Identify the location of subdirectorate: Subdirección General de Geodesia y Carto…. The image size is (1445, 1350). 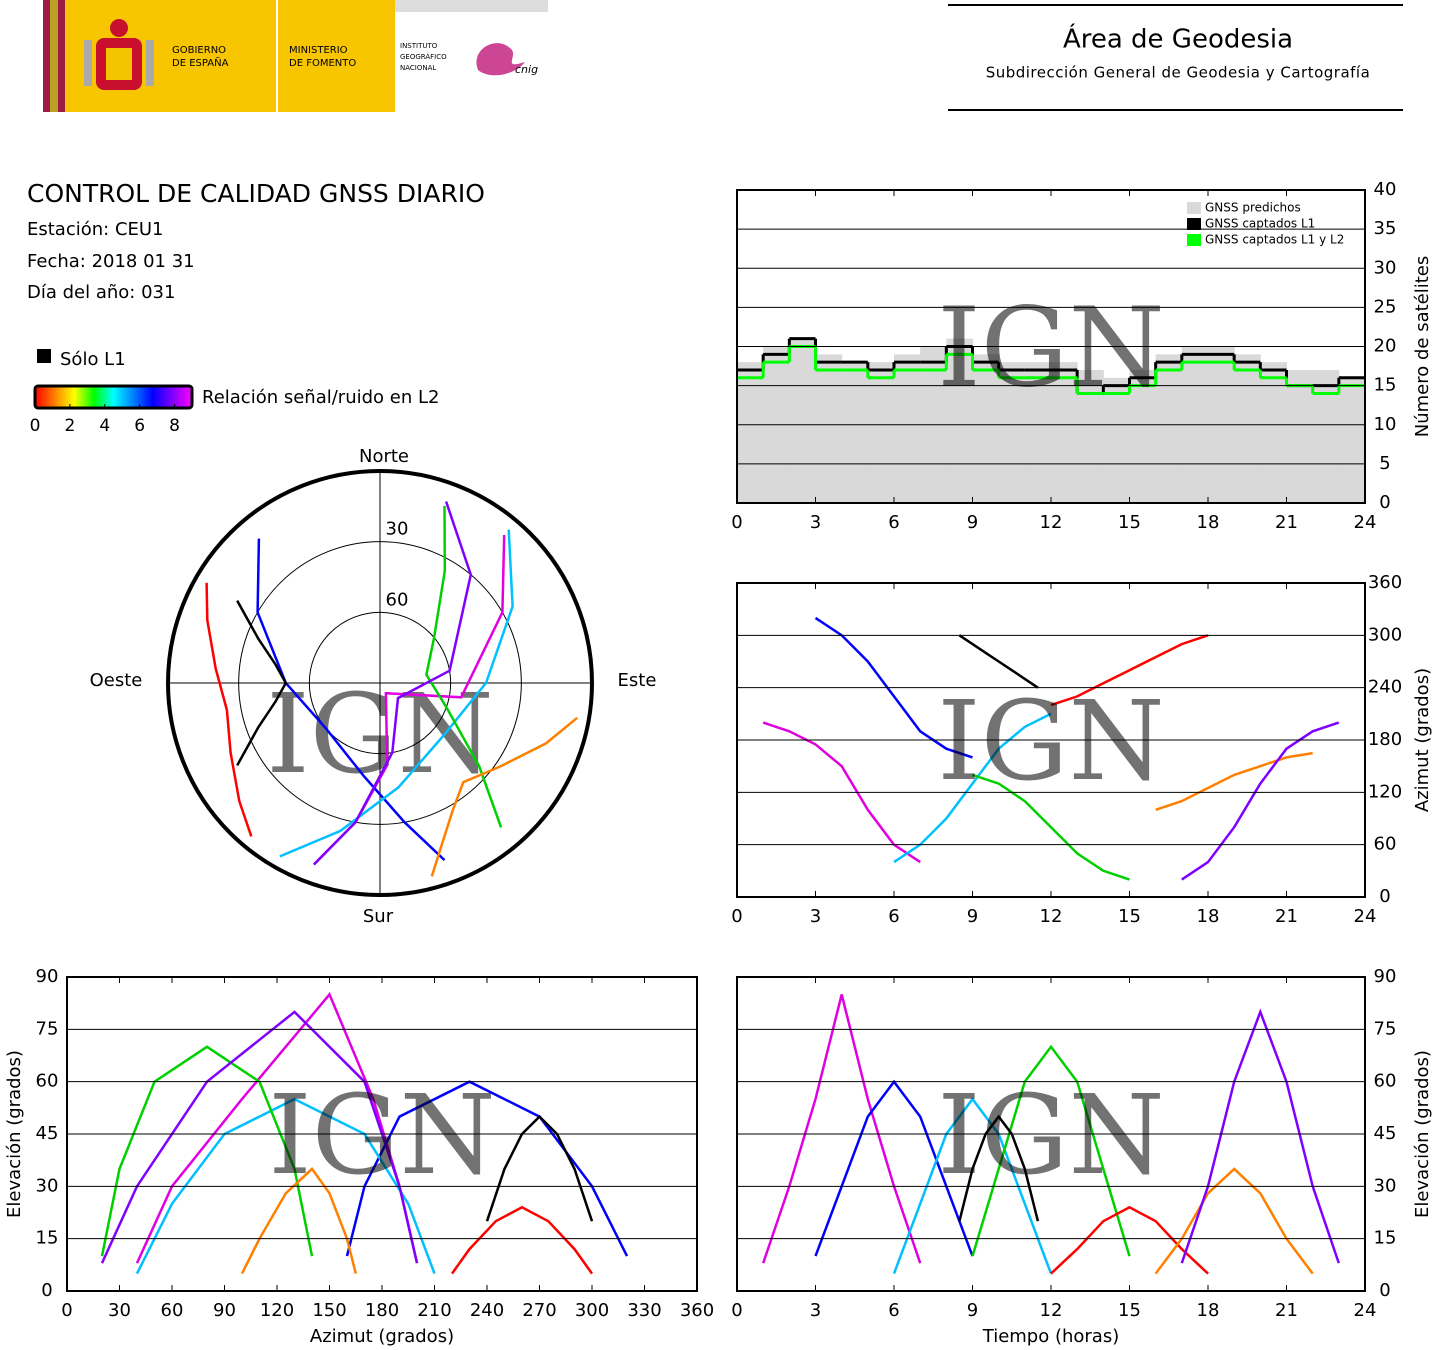
(1178, 73).